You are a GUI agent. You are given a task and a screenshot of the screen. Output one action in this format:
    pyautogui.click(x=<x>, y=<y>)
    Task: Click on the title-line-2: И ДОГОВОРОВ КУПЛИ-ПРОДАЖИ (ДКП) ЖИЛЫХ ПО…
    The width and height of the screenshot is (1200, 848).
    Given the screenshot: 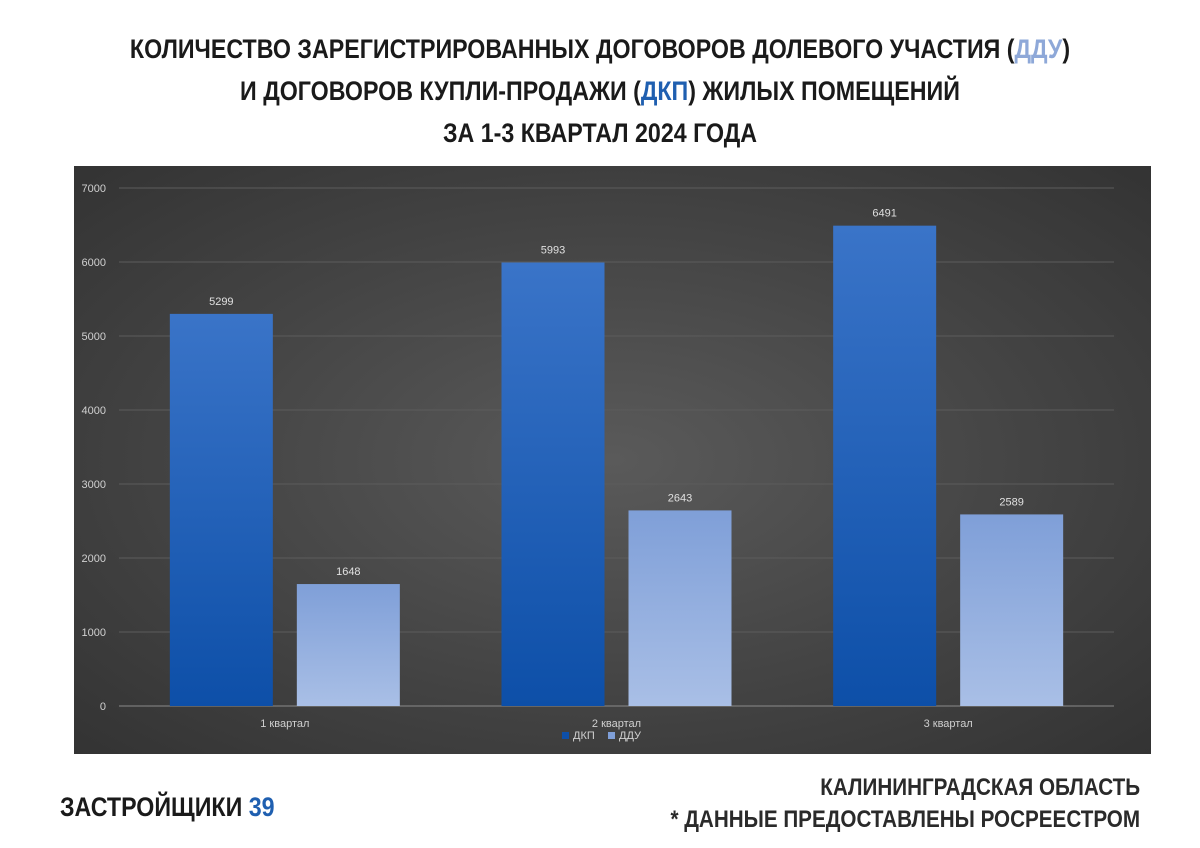 What is the action you would take?
    pyautogui.click(x=600, y=91)
    